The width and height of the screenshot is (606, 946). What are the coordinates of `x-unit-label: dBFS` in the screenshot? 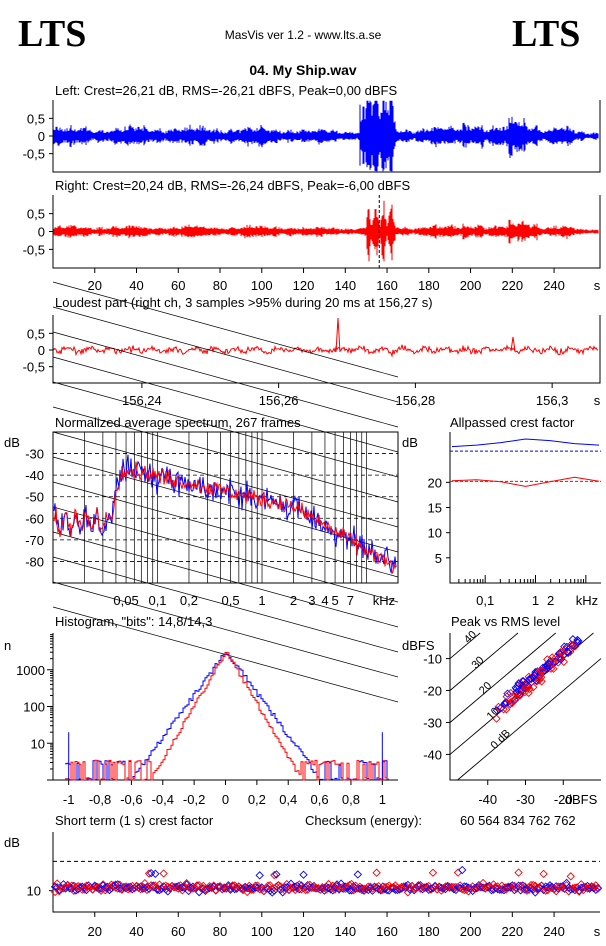 It's located at (581, 799).